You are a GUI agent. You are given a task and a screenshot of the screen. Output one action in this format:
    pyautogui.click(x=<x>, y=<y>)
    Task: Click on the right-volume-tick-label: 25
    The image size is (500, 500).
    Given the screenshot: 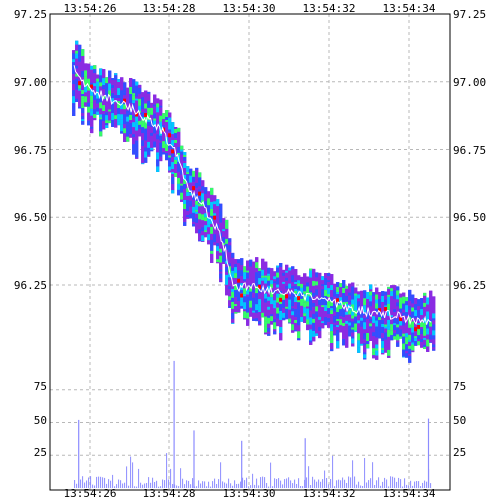 What is the action you would take?
    pyautogui.click(x=459, y=452)
    